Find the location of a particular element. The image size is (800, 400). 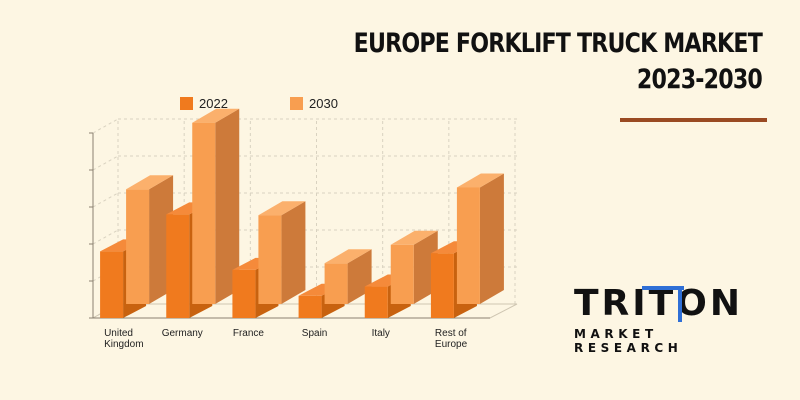

bar-2022-spain is located at coordinates (310, 306).